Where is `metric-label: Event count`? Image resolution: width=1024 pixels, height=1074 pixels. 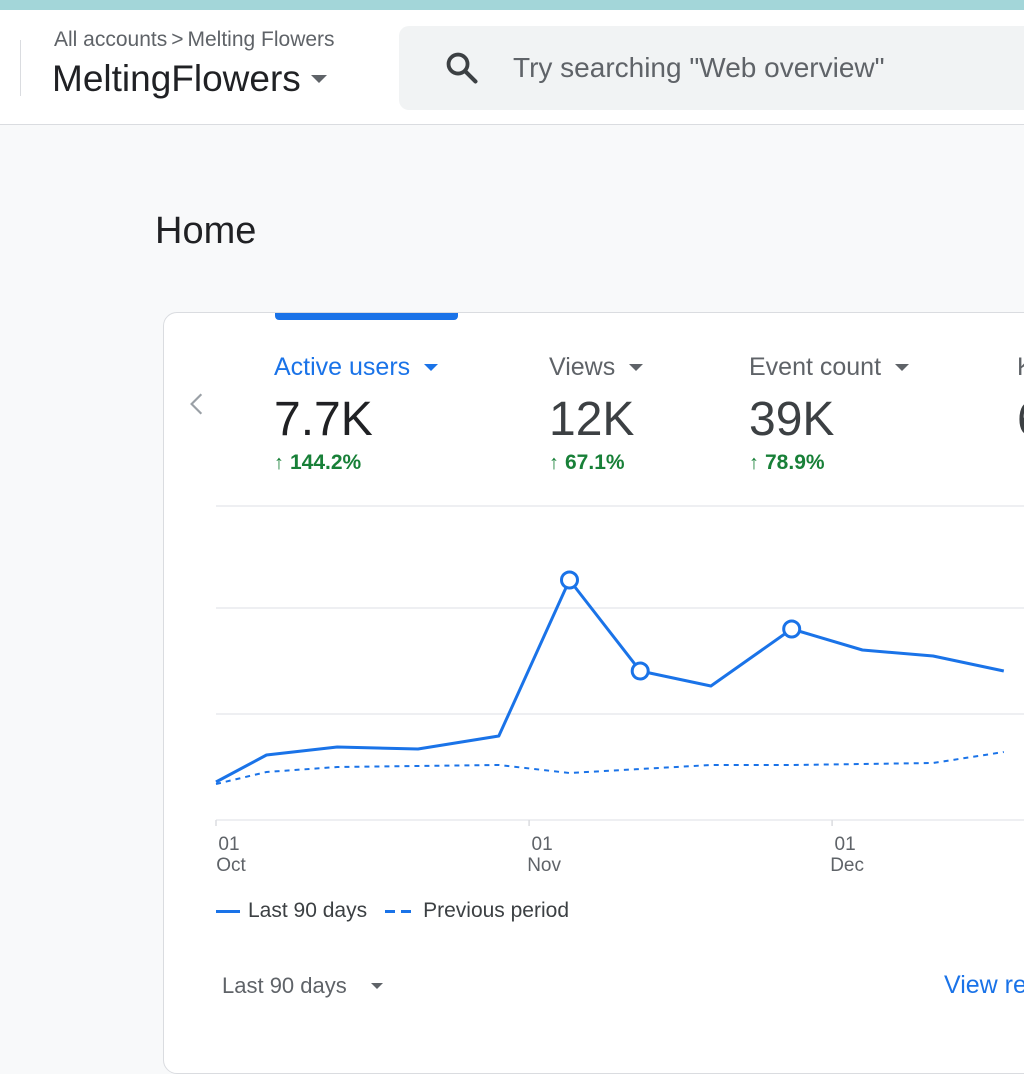 metric-label: Event count is located at coordinates (815, 367).